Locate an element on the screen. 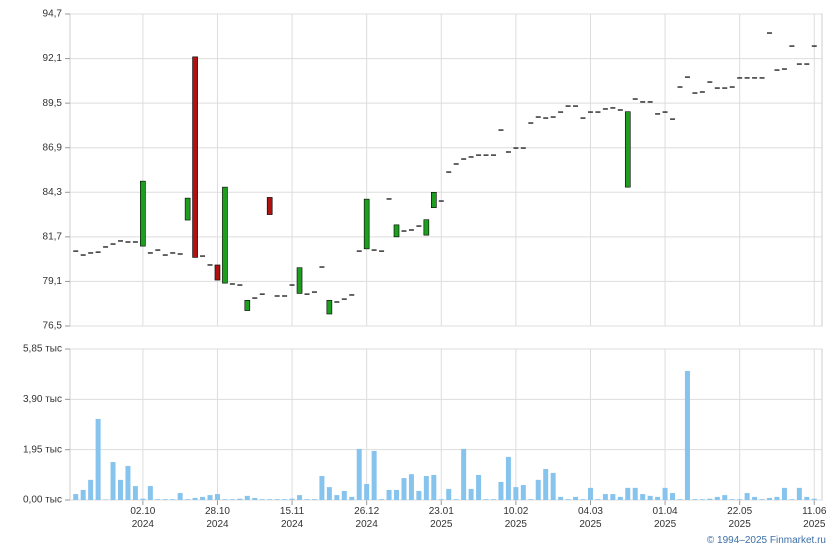 This screenshot has width=840, height=550. x-tick-label: 22.05 2025 is located at coordinates (740, 518).